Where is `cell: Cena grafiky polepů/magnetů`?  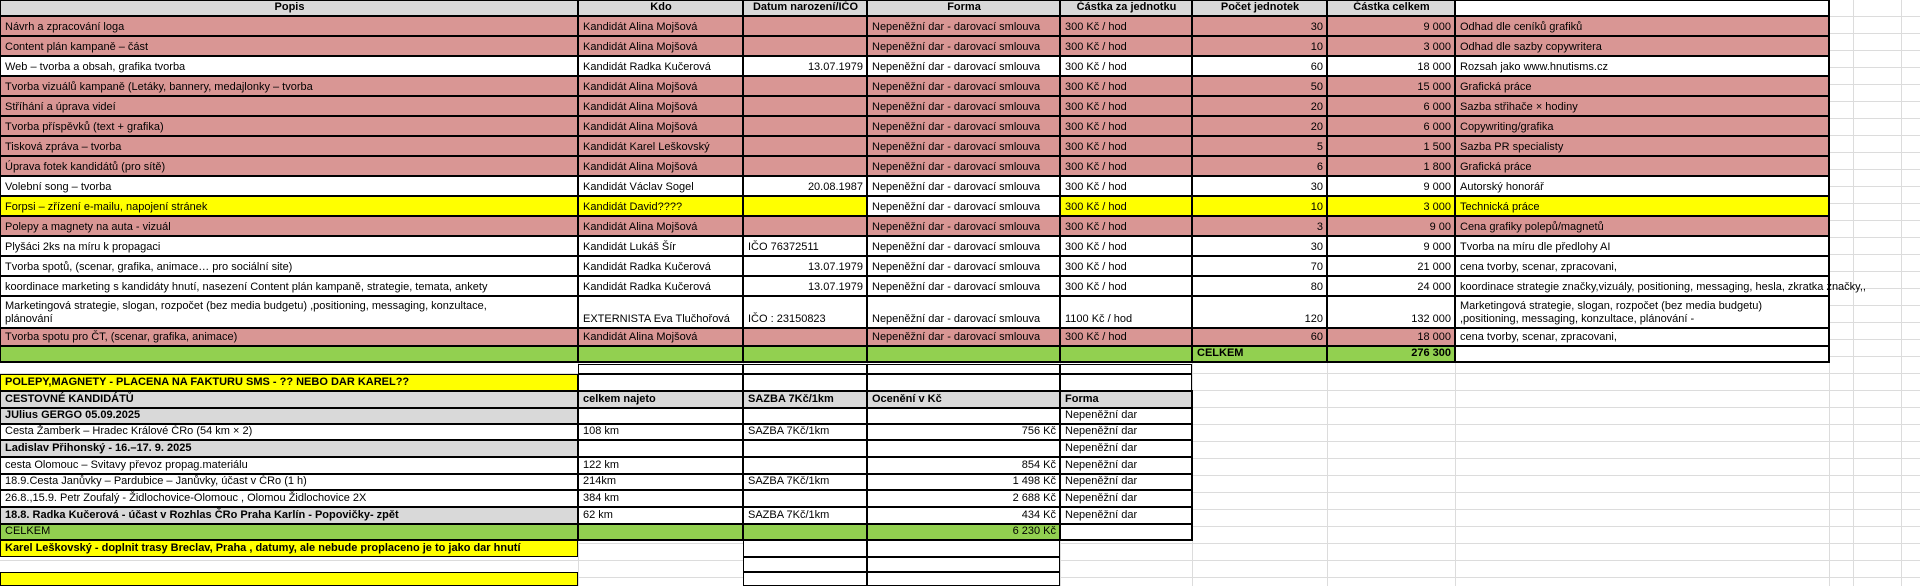
cell: Cena grafiky polepů/magnetů is located at coordinates (1642, 226).